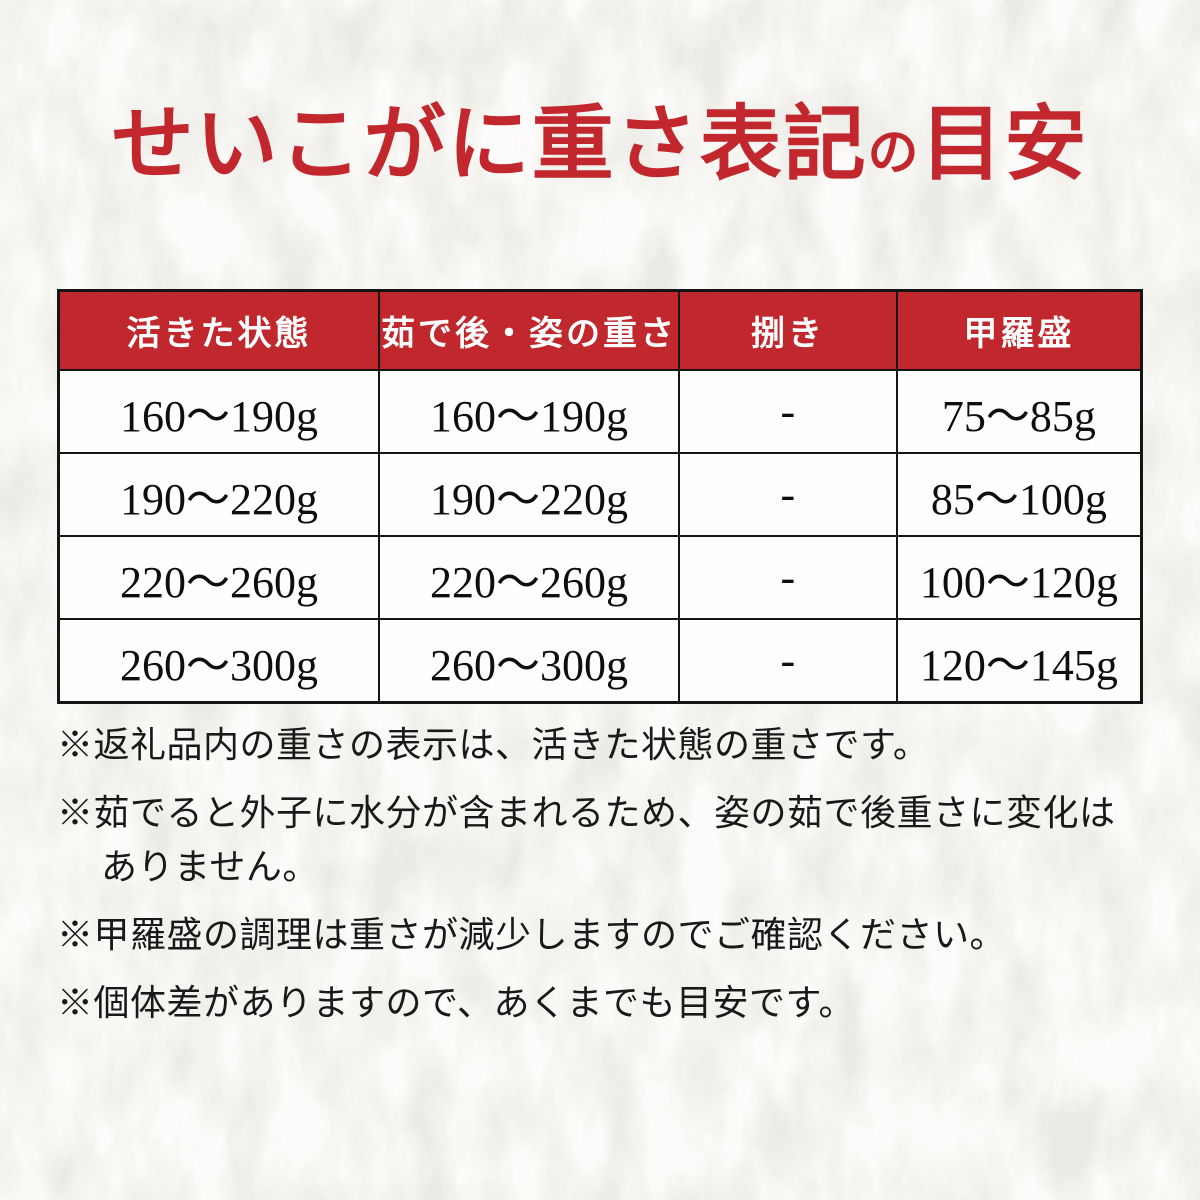 Image resolution: width=1200 pixels, height=1200 pixels. Describe the element at coordinates (1019, 661) in the screenshot. I see `table-cell: 120～145g` at that location.